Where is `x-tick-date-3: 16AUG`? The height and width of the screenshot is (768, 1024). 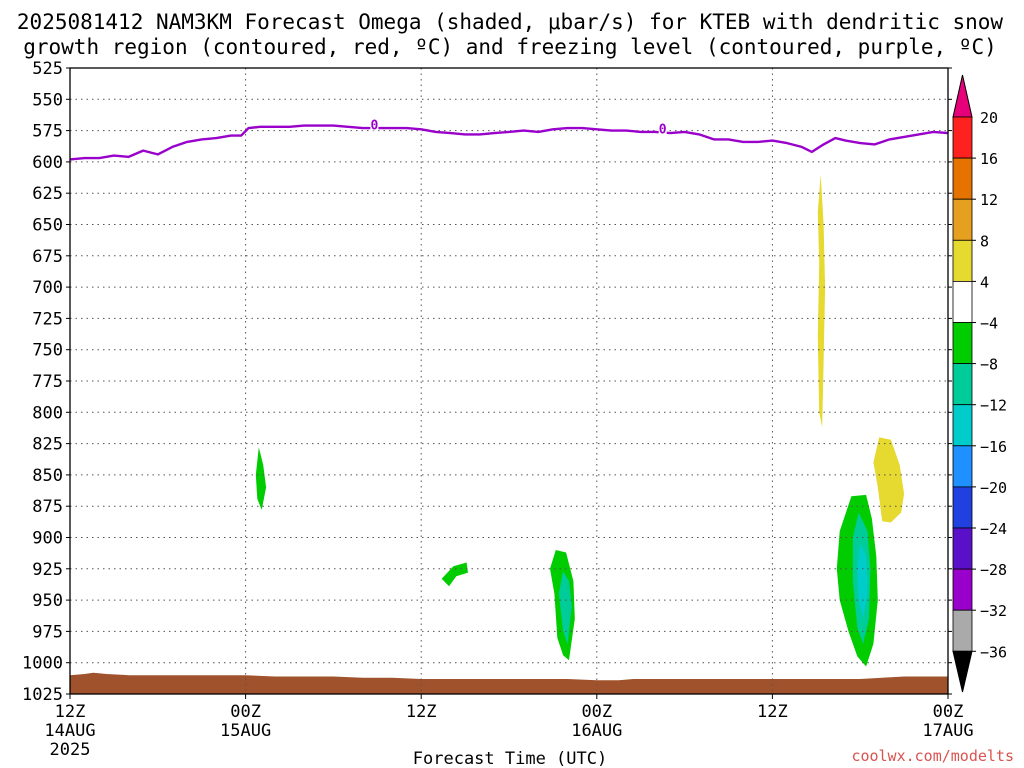
x-tick-date-3: 16AUG is located at coordinates (596, 731).